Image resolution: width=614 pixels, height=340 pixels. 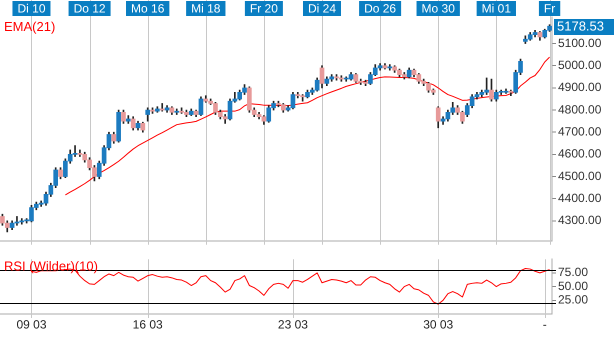 I want to click on x-tick-label: Di 24, so click(x=322, y=8).